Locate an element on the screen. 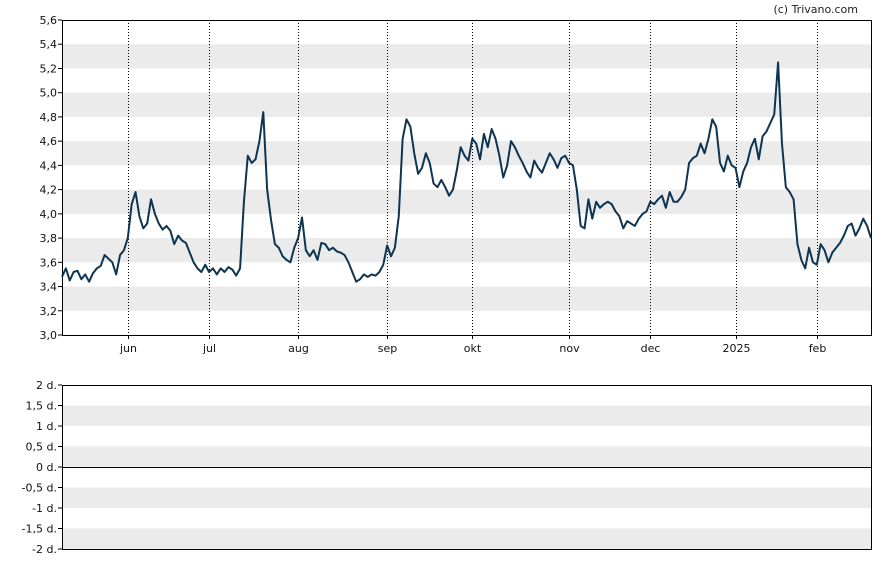  x-tick-label: jul is located at coordinates (209, 348).